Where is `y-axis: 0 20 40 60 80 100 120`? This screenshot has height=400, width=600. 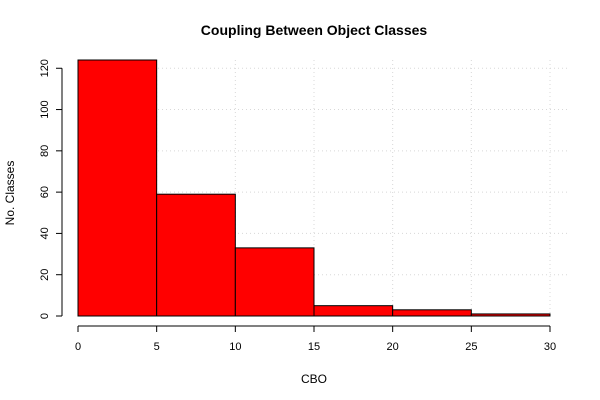 y-axis: 0 20 40 60 80 100 120 is located at coordinates (51, 189).